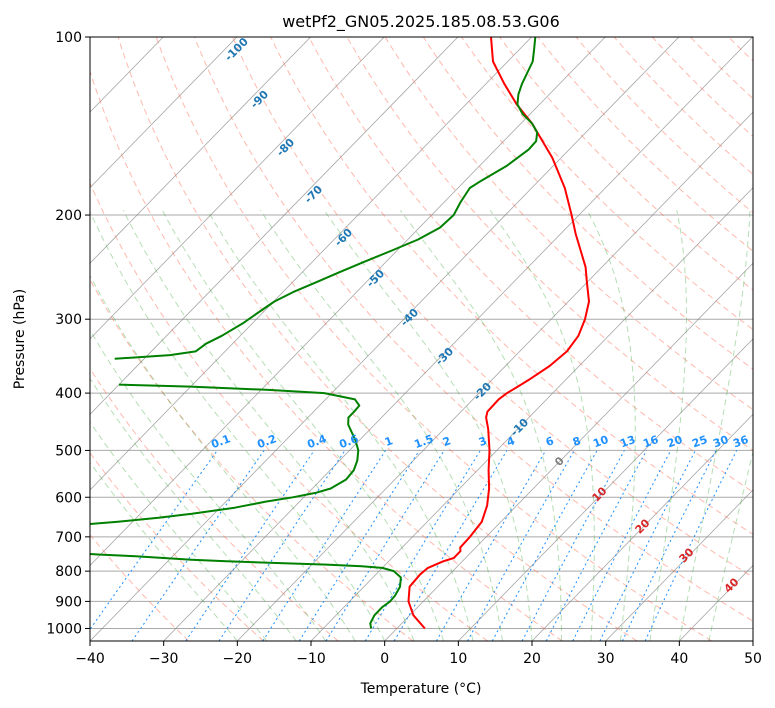 The image size is (775, 708). I want to click on mixing-ratio-label: 1.5, so click(423, 441).